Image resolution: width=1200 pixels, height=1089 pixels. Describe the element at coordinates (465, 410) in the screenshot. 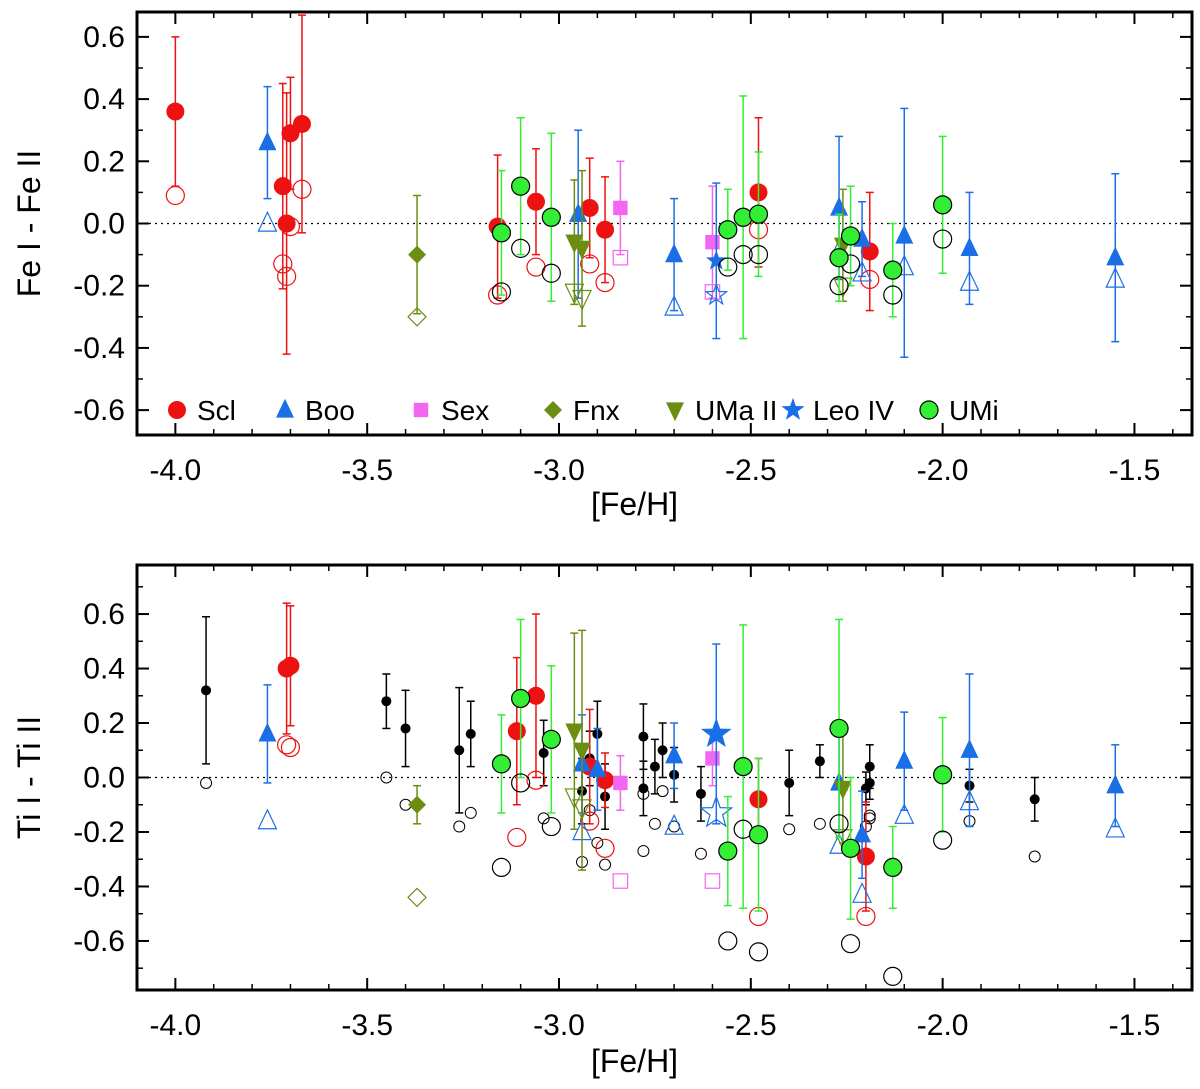

I see `legend-label-sex: Sex` at that location.